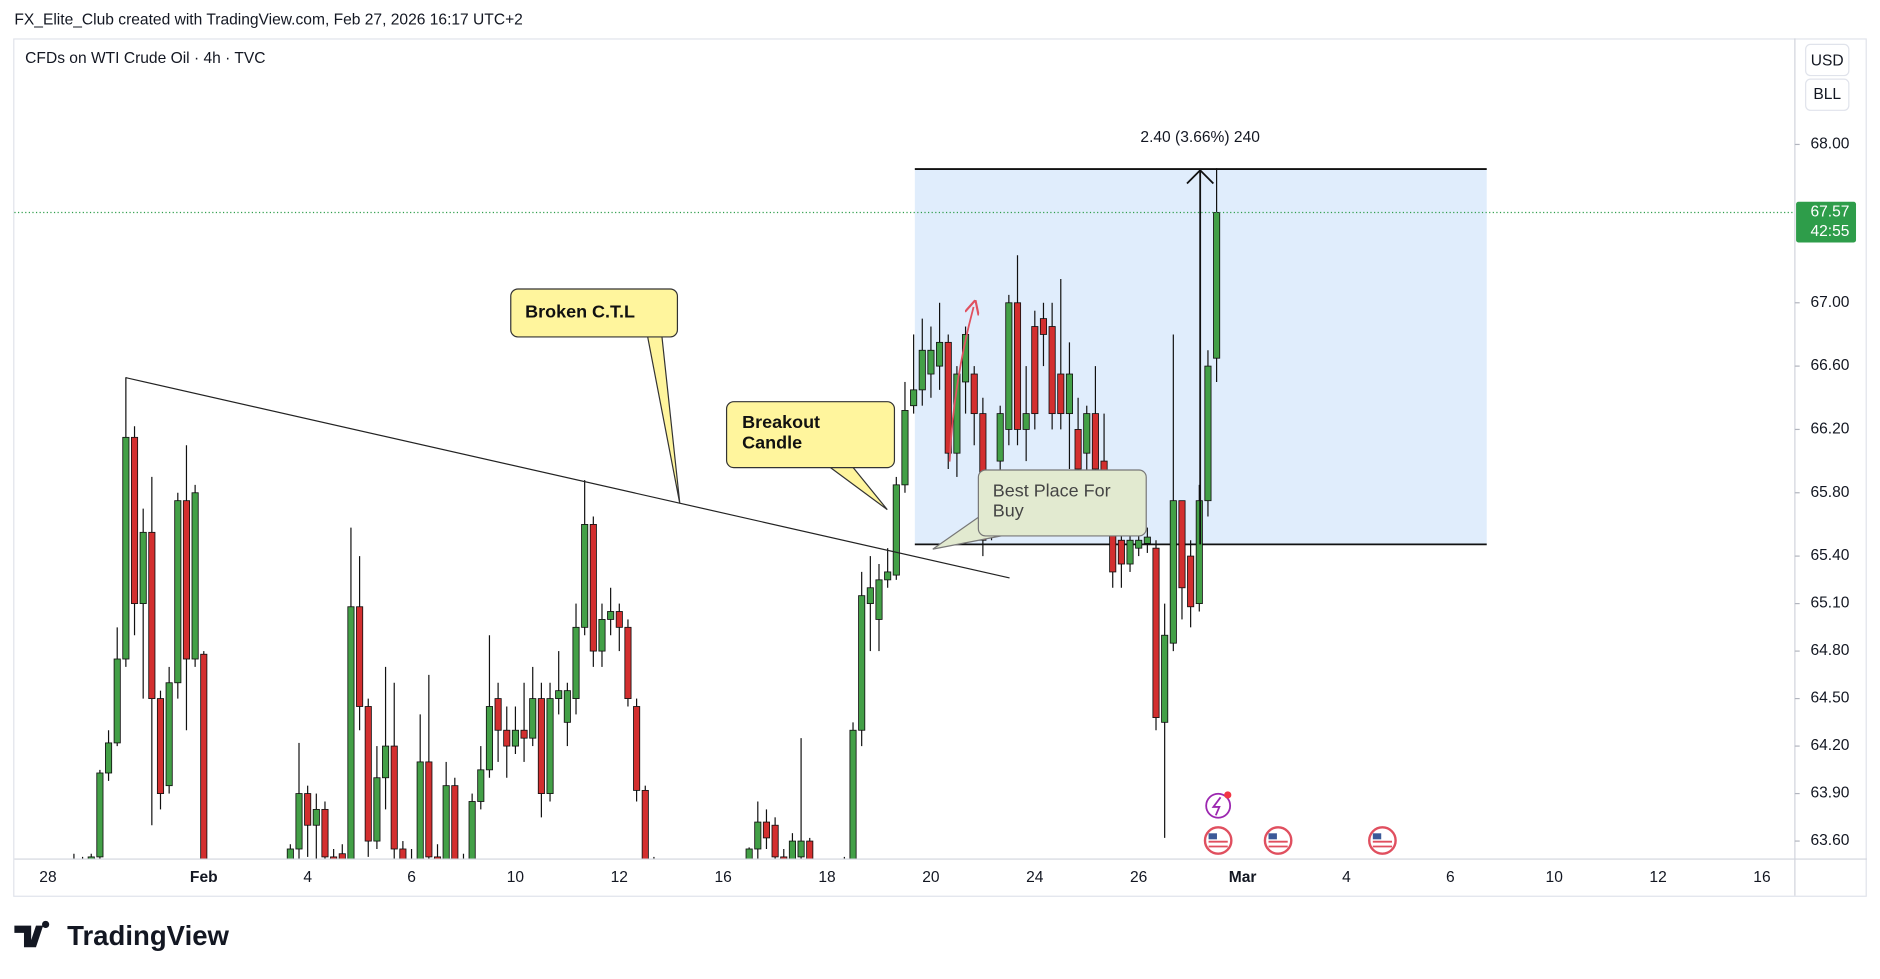  Describe the element at coordinates (580, 312) in the screenshot. I see `callout-text: Broken C.T.L` at that location.